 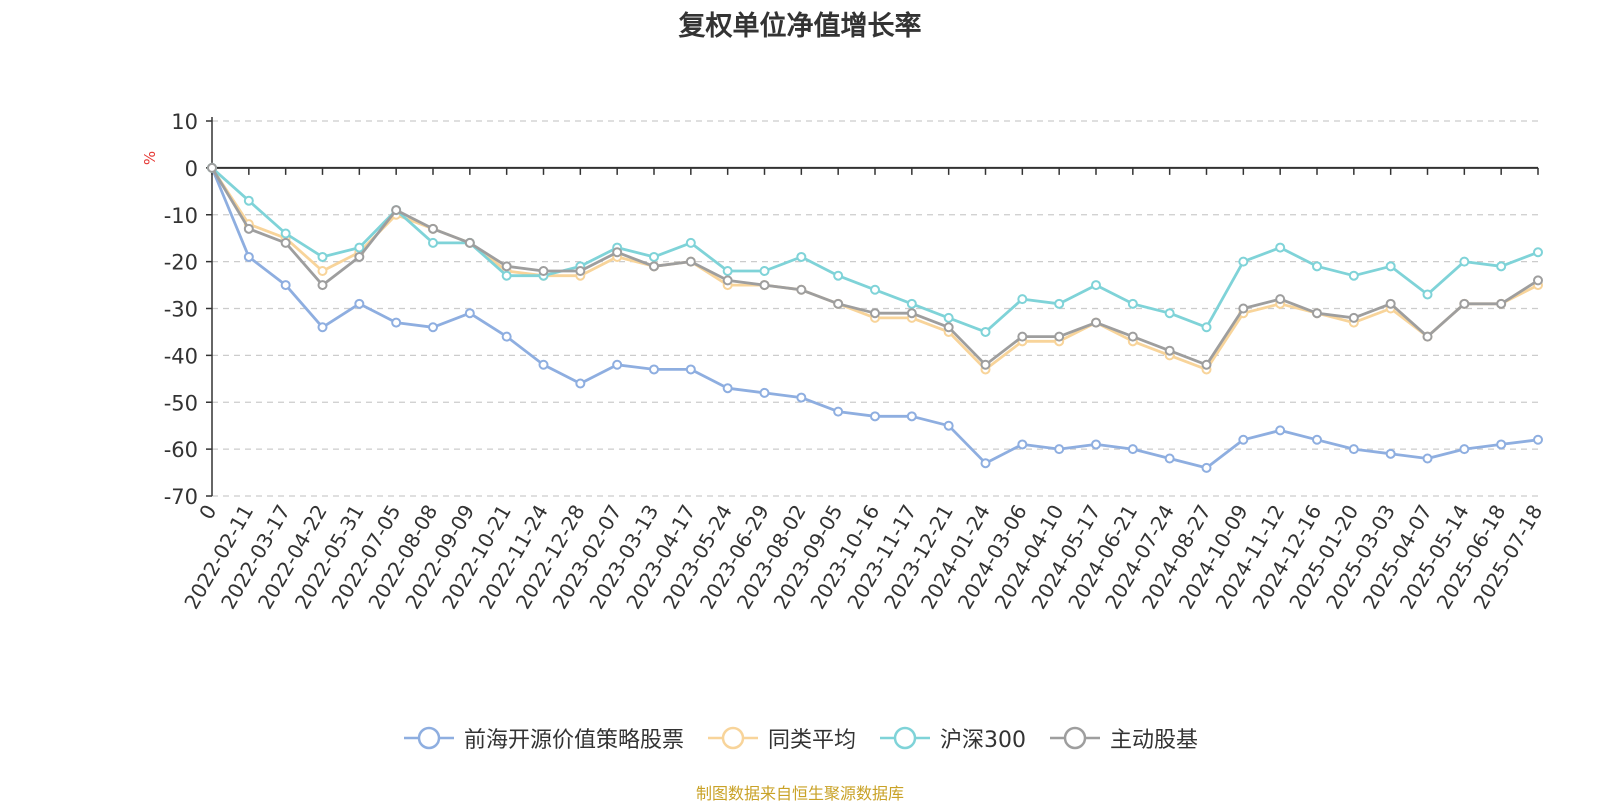 What do you see at coordinates (184, 122) in the screenshot?
I see `y-tick-label: 10` at bounding box center [184, 122].